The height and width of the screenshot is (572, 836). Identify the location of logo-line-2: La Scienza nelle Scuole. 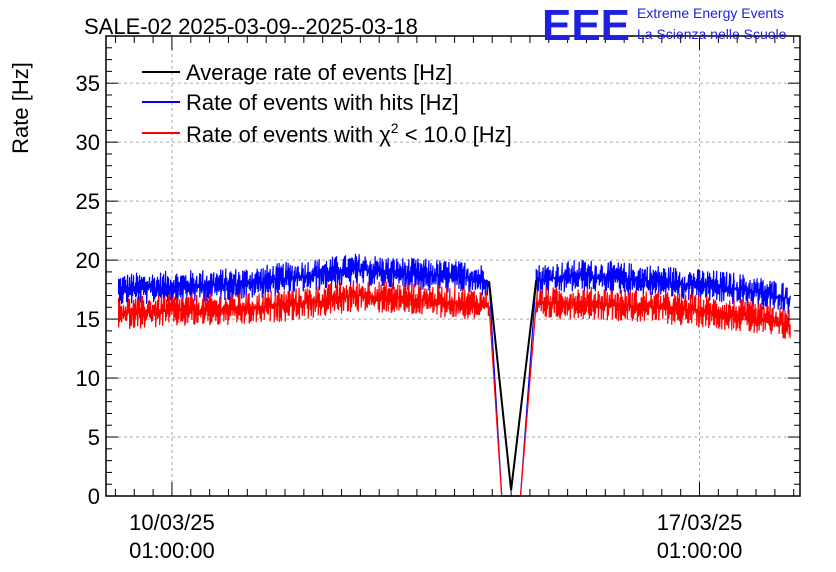
(712, 34).